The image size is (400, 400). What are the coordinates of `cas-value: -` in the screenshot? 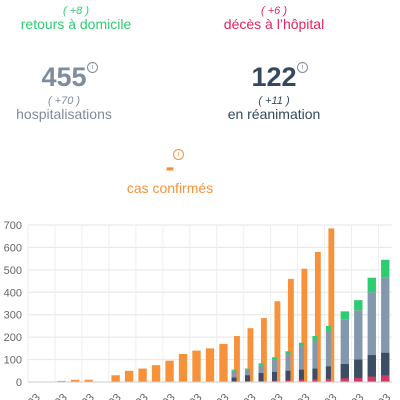 It's located at (170, 167).